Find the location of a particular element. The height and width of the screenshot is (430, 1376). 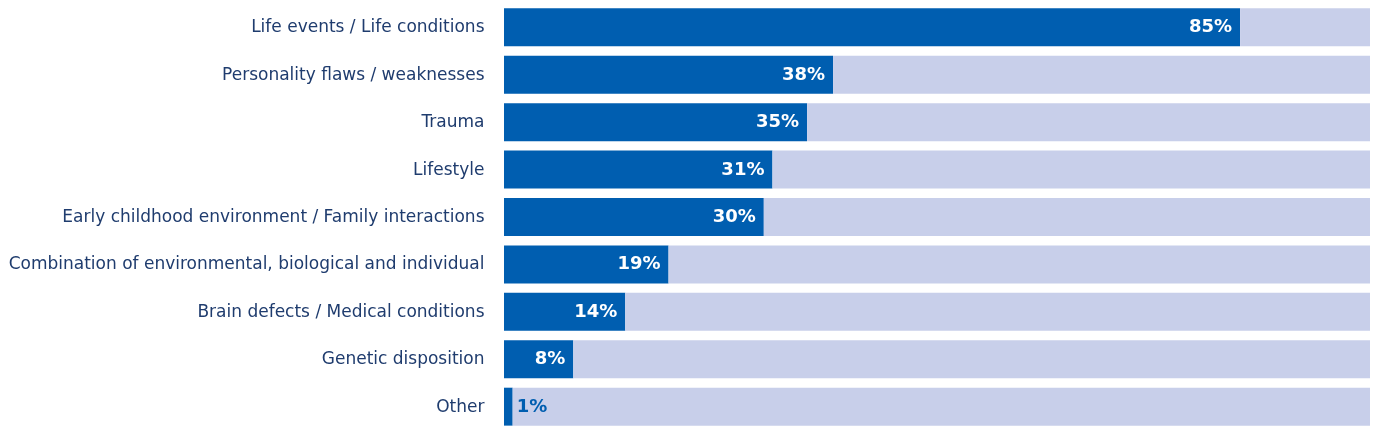

data-label: 30% is located at coordinates (734, 215).